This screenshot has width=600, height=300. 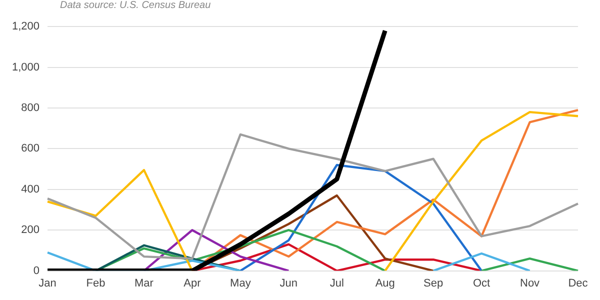 I want to click on x-tick-label: Jul, so click(x=337, y=283).